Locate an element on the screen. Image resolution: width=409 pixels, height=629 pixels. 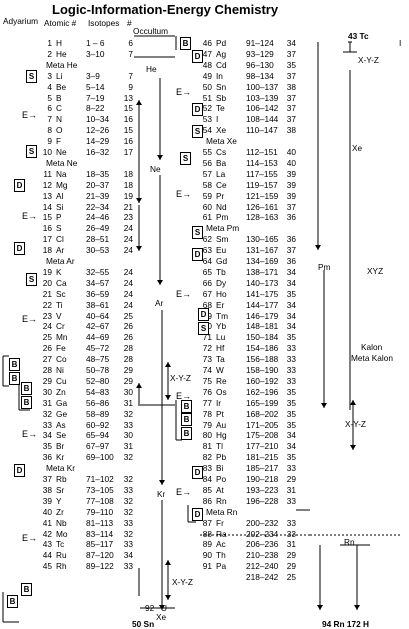
isotope-count: 38 is located at coordinates (291, 130).